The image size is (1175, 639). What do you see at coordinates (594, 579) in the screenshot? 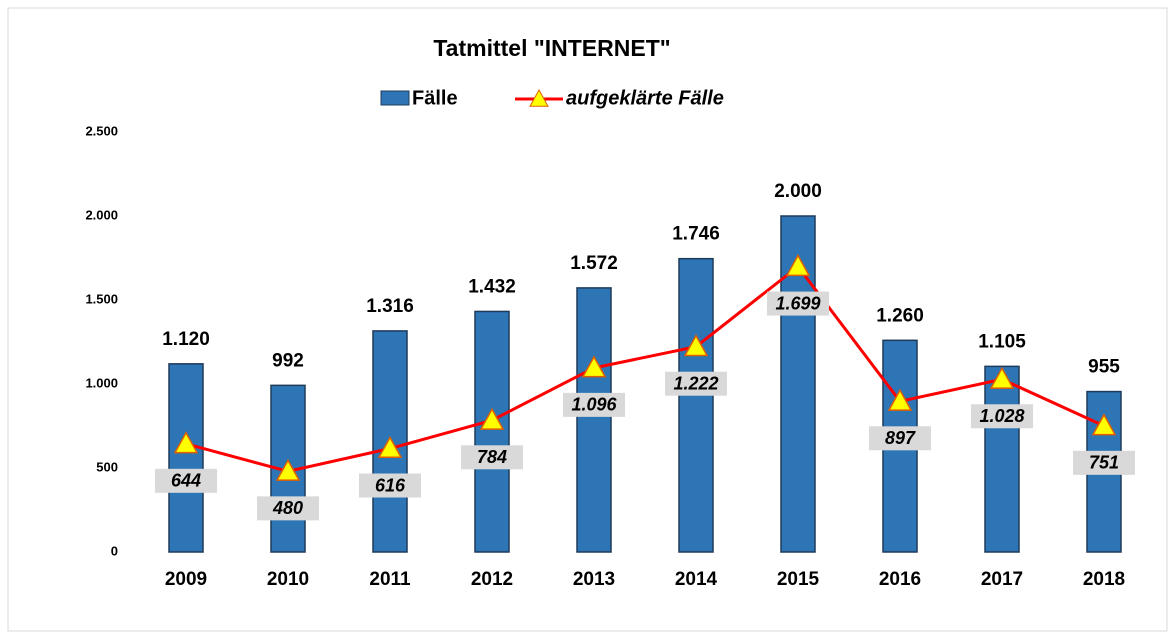
I see `x-tick-label: 2013` at bounding box center [594, 579].